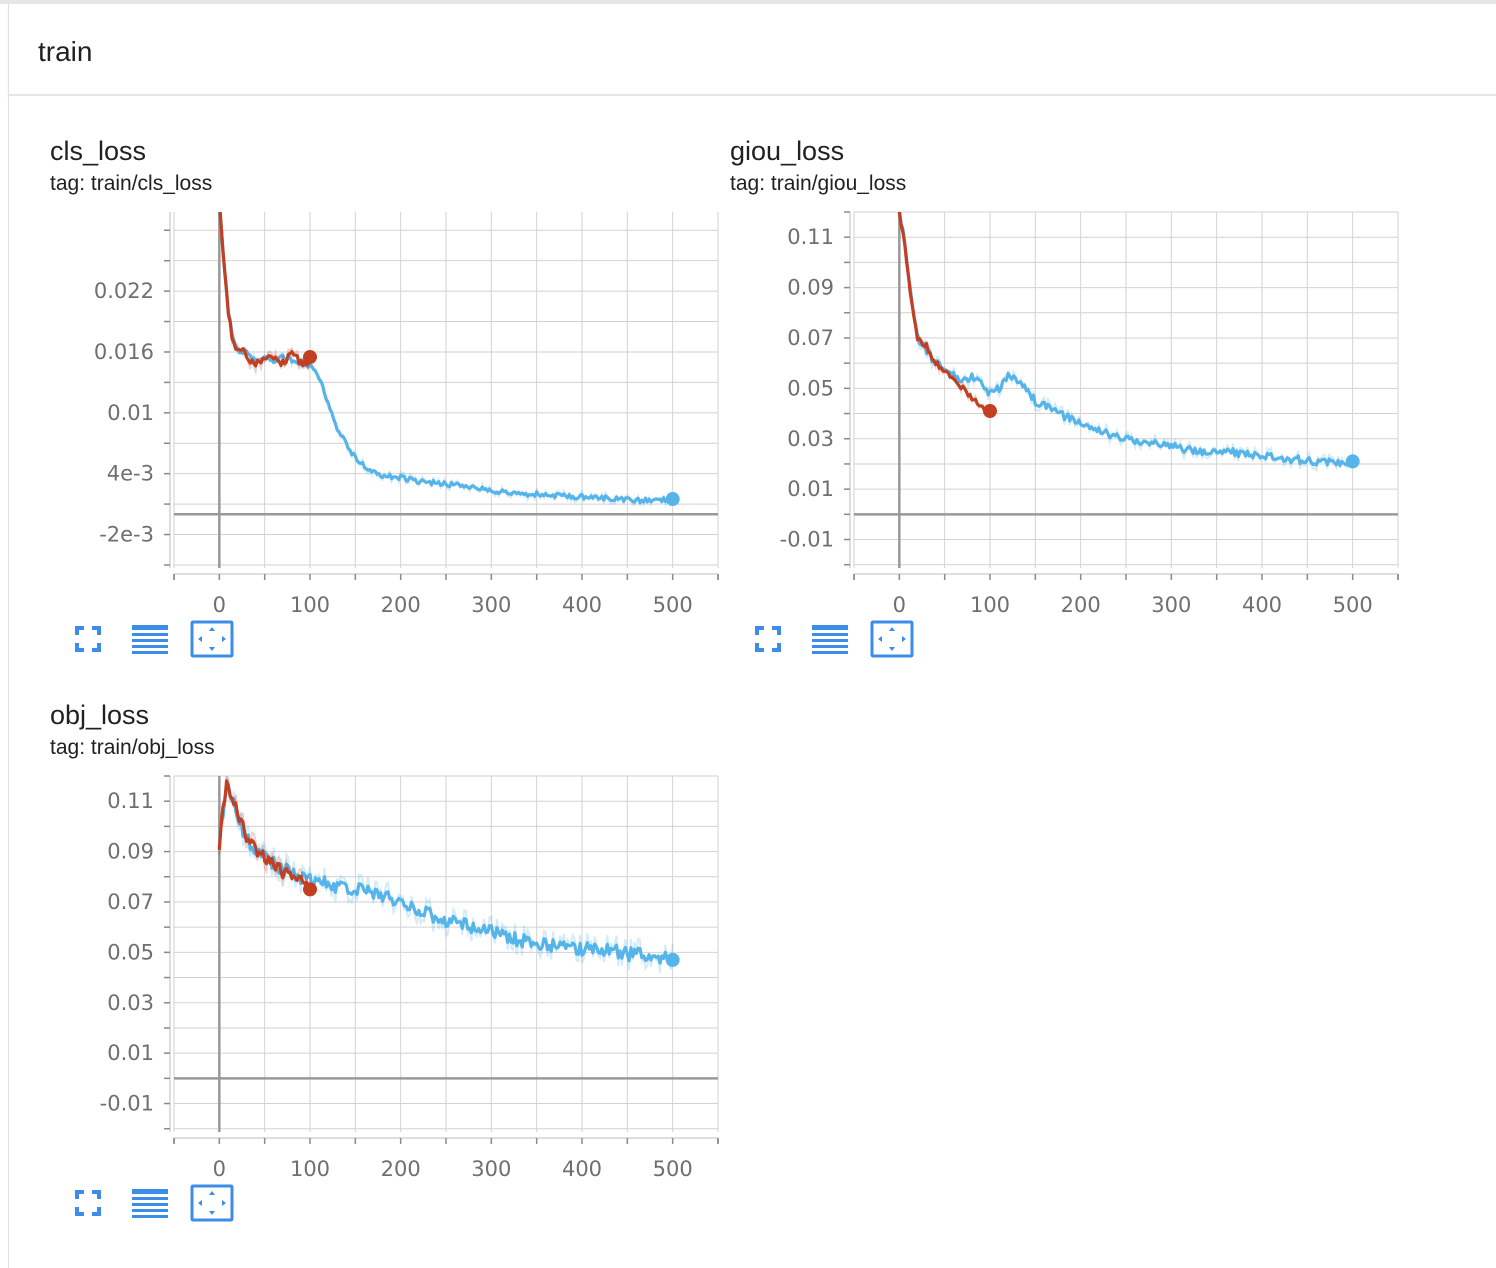 Image resolution: width=1496 pixels, height=1268 pixels. Describe the element at coordinates (752, 50) in the screenshot. I see `group-header: train` at that location.